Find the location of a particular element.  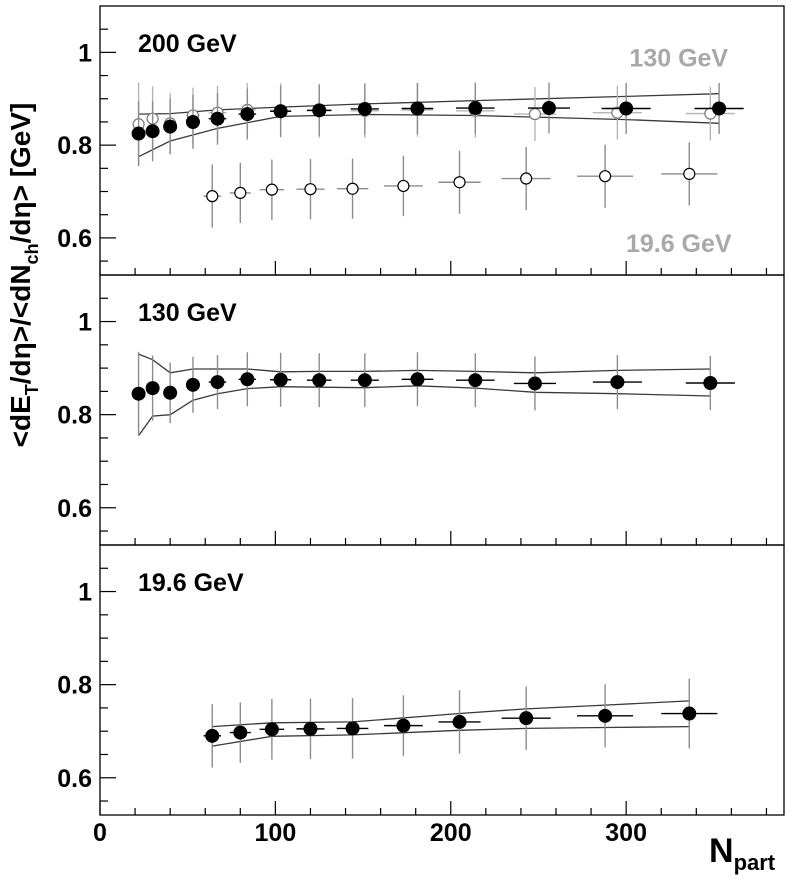

panel-label: 200 GeV is located at coordinates (187, 44).